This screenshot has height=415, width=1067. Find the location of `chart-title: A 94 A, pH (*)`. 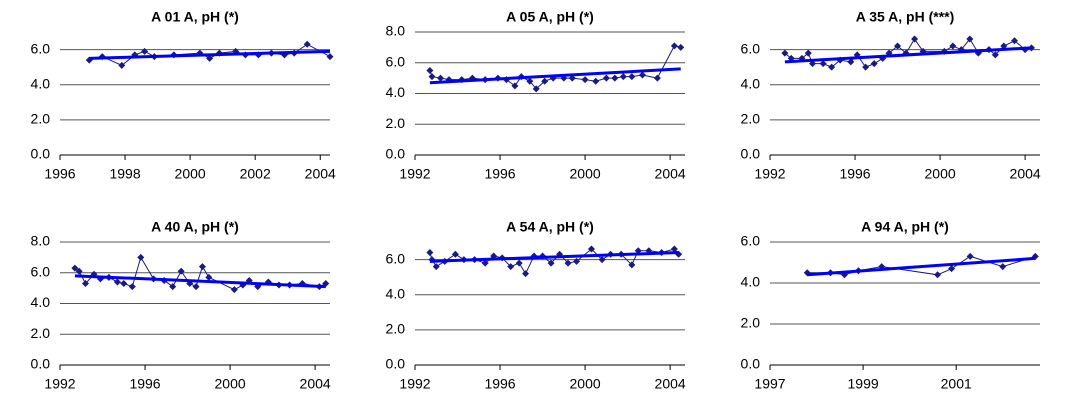

chart-title: A 94 A, pH (*) is located at coordinates (905, 227).